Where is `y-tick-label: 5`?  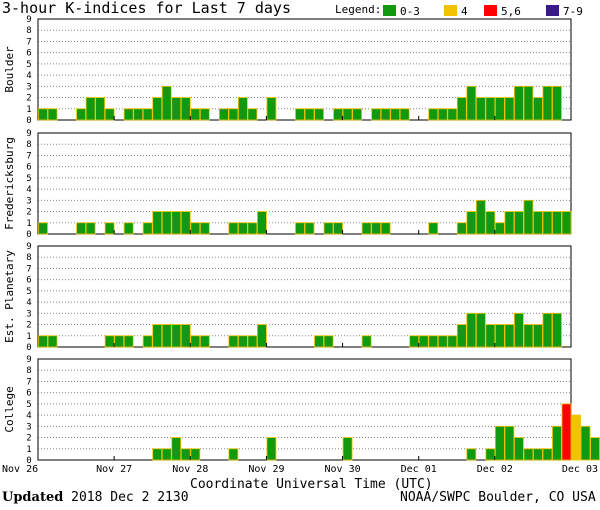 y-tick-label: 5 is located at coordinates (28, 292).